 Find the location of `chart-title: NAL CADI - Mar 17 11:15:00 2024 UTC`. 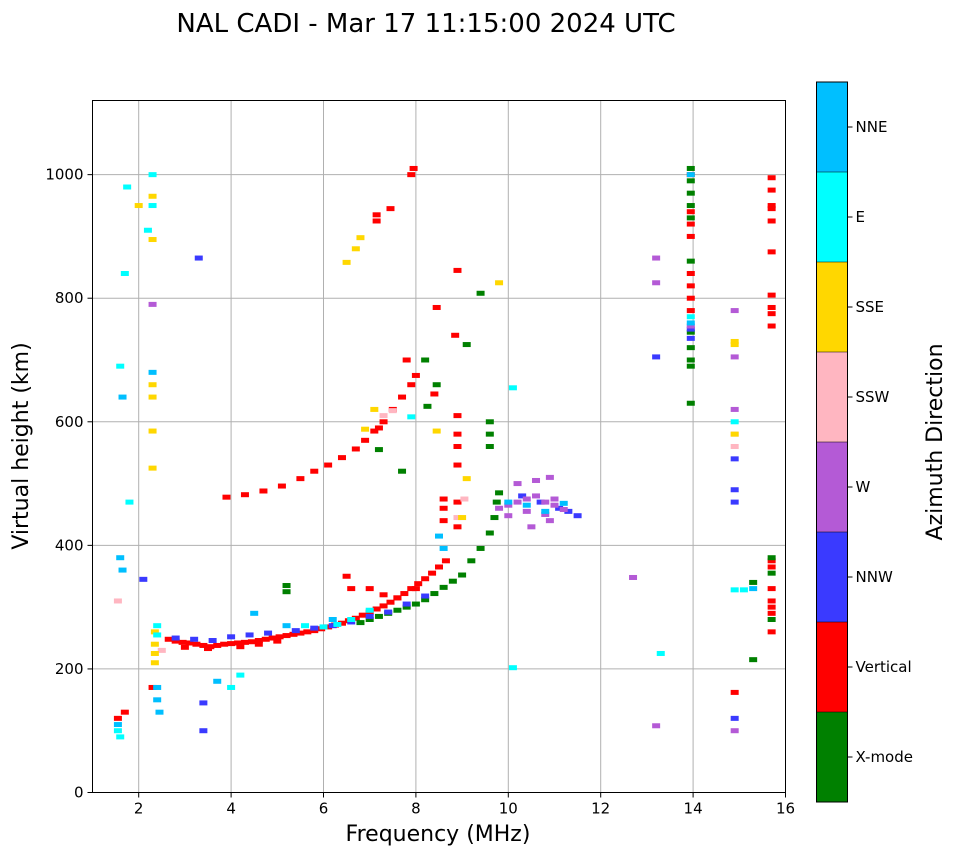

chart-title: NAL CADI - Mar 17 11:15:00 2024 UTC is located at coordinates (425, 24).